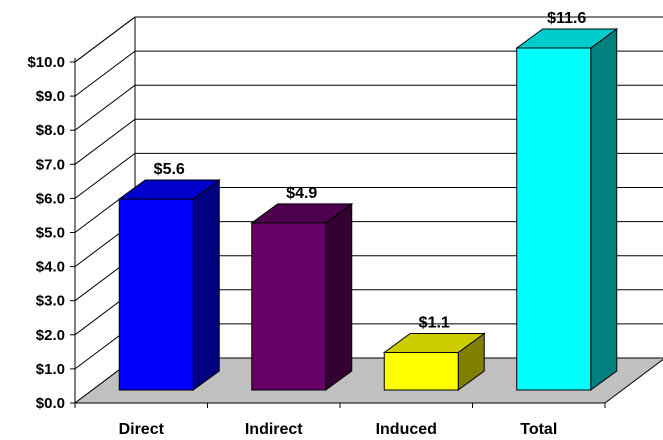 This screenshot has height=440, width=663. I want to click on chart-floor, so click(368, 380).